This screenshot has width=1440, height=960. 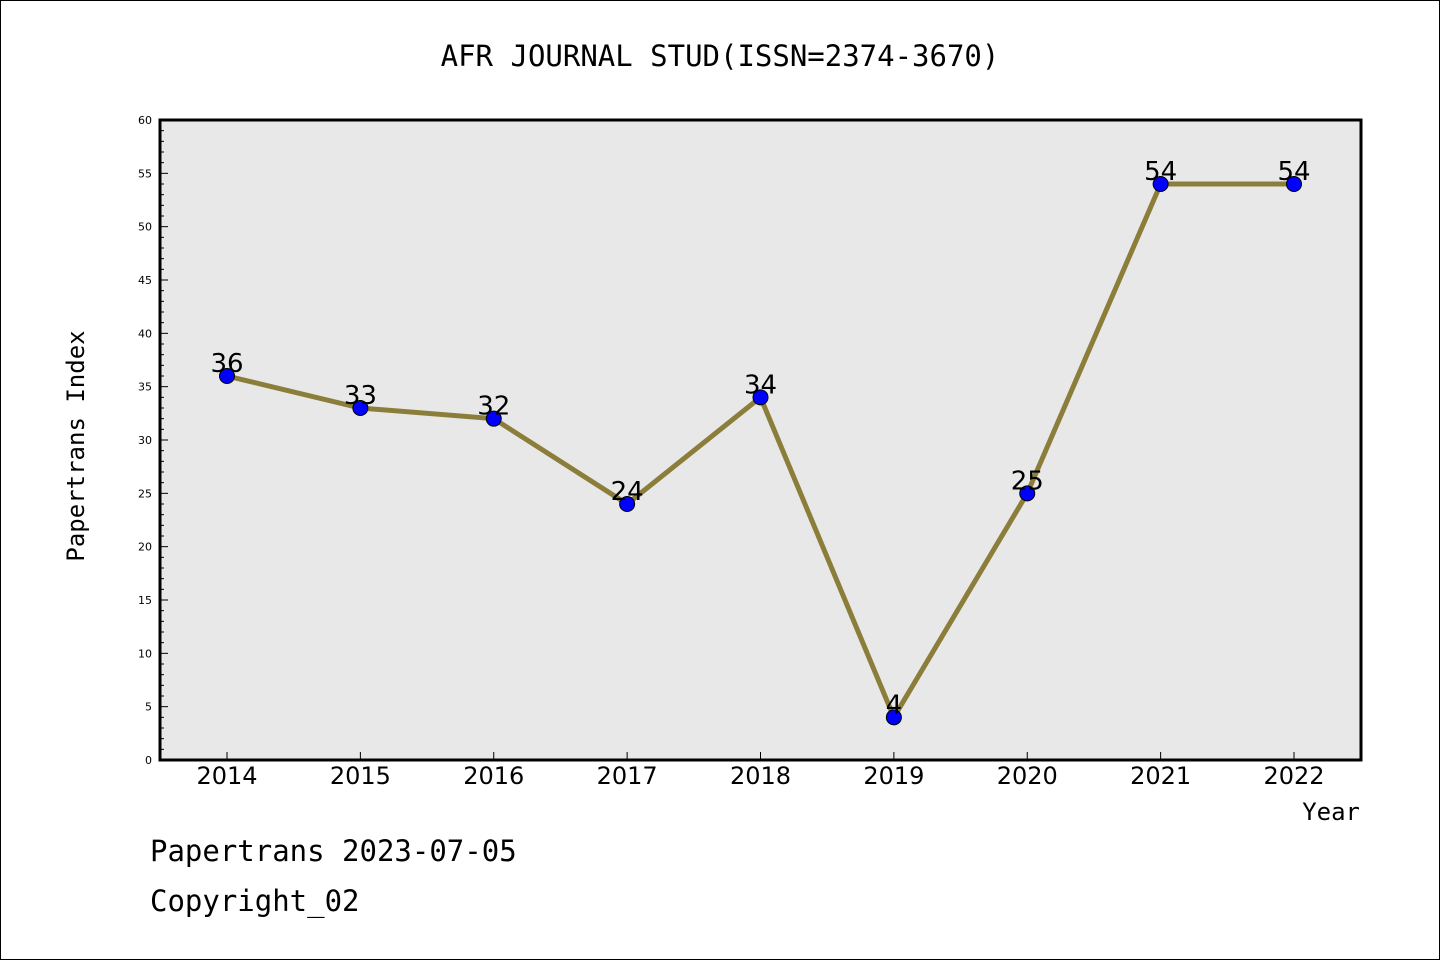 What do you see at coordinates (493, 776) in the screenshot?
I see `x-tick-label: 2016` at bounding box center [493, 776].